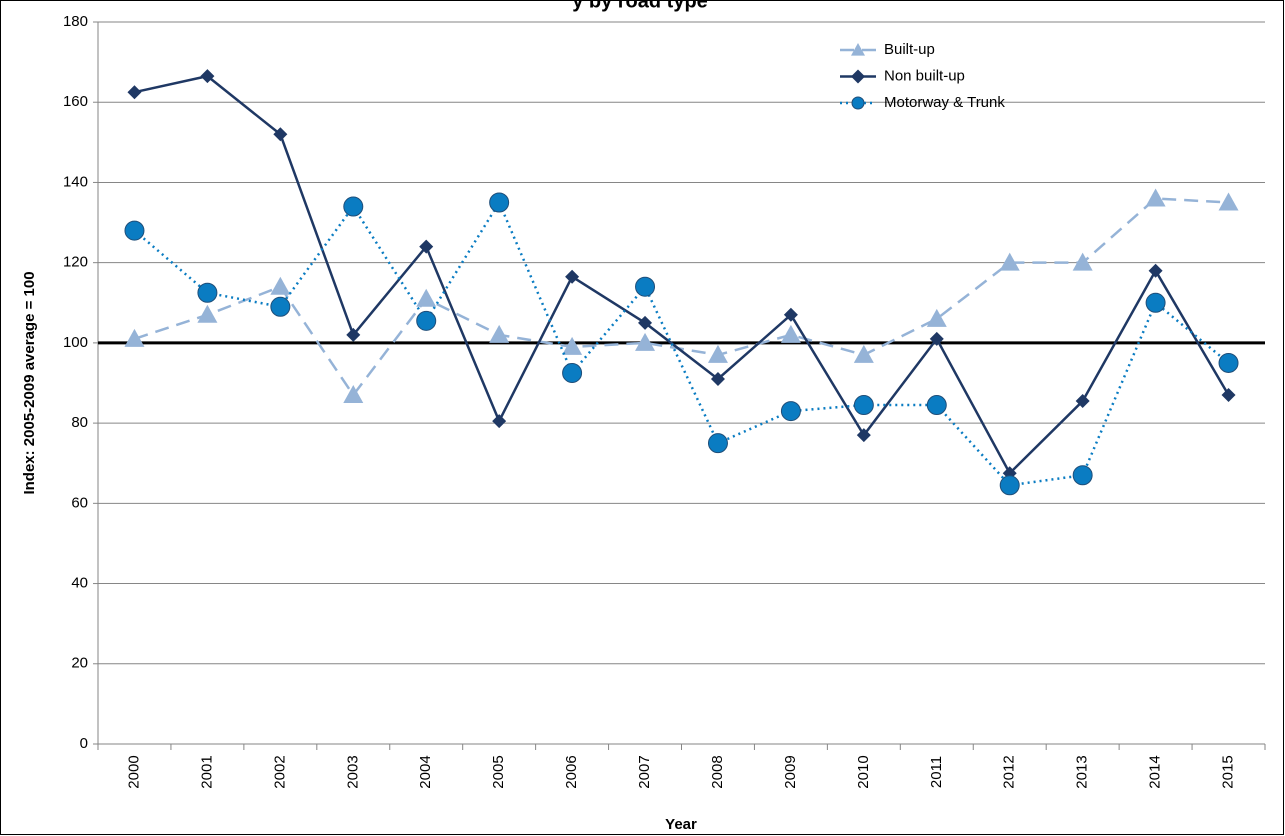  I want to click on x-tick-label: 2001, so click(206, 771).